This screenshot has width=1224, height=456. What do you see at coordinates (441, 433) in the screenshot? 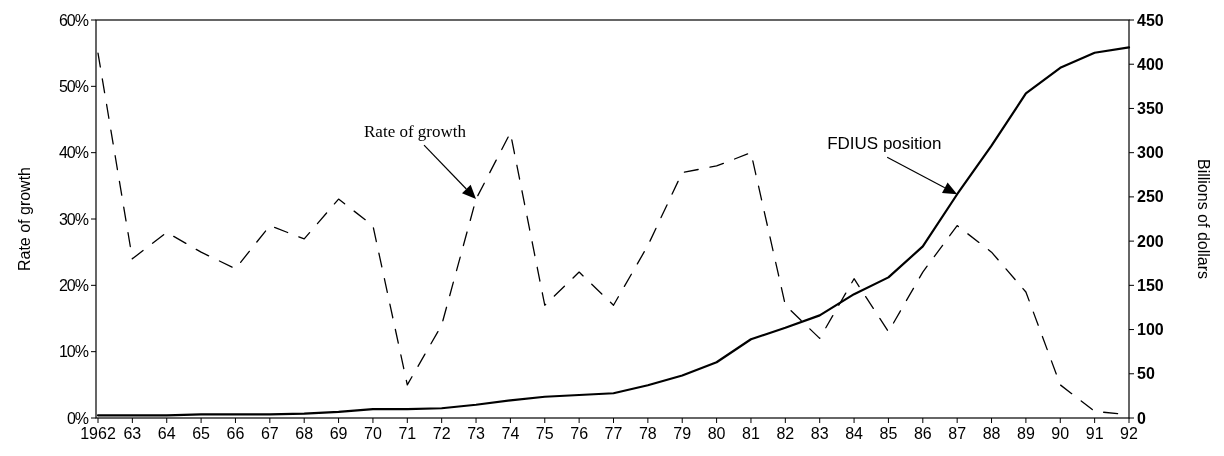
I see `x-tick-label: 72` at bounding box center [441, 433].